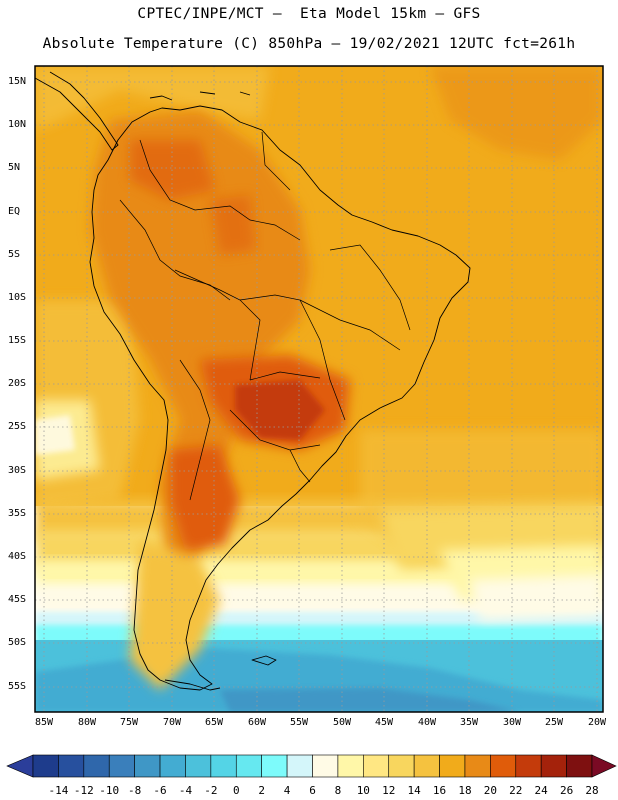 This screenshot has height=800, width=618. I want to click on colorbar-over-arrow, so click(604, 766).